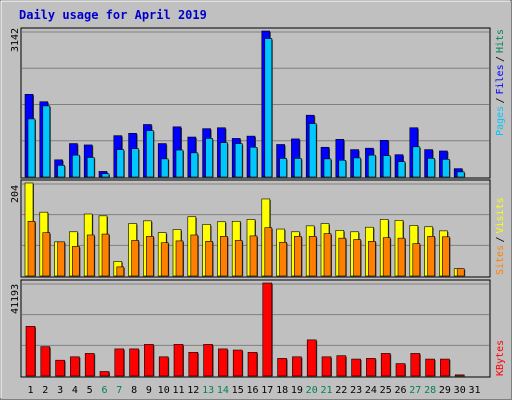 The height and width of the screenshot is (400, 512). What do you see at coordinates (500, 358) in the screenshot?
I see `legend-kbytes: KBytes` at bounding box center [500, 358].